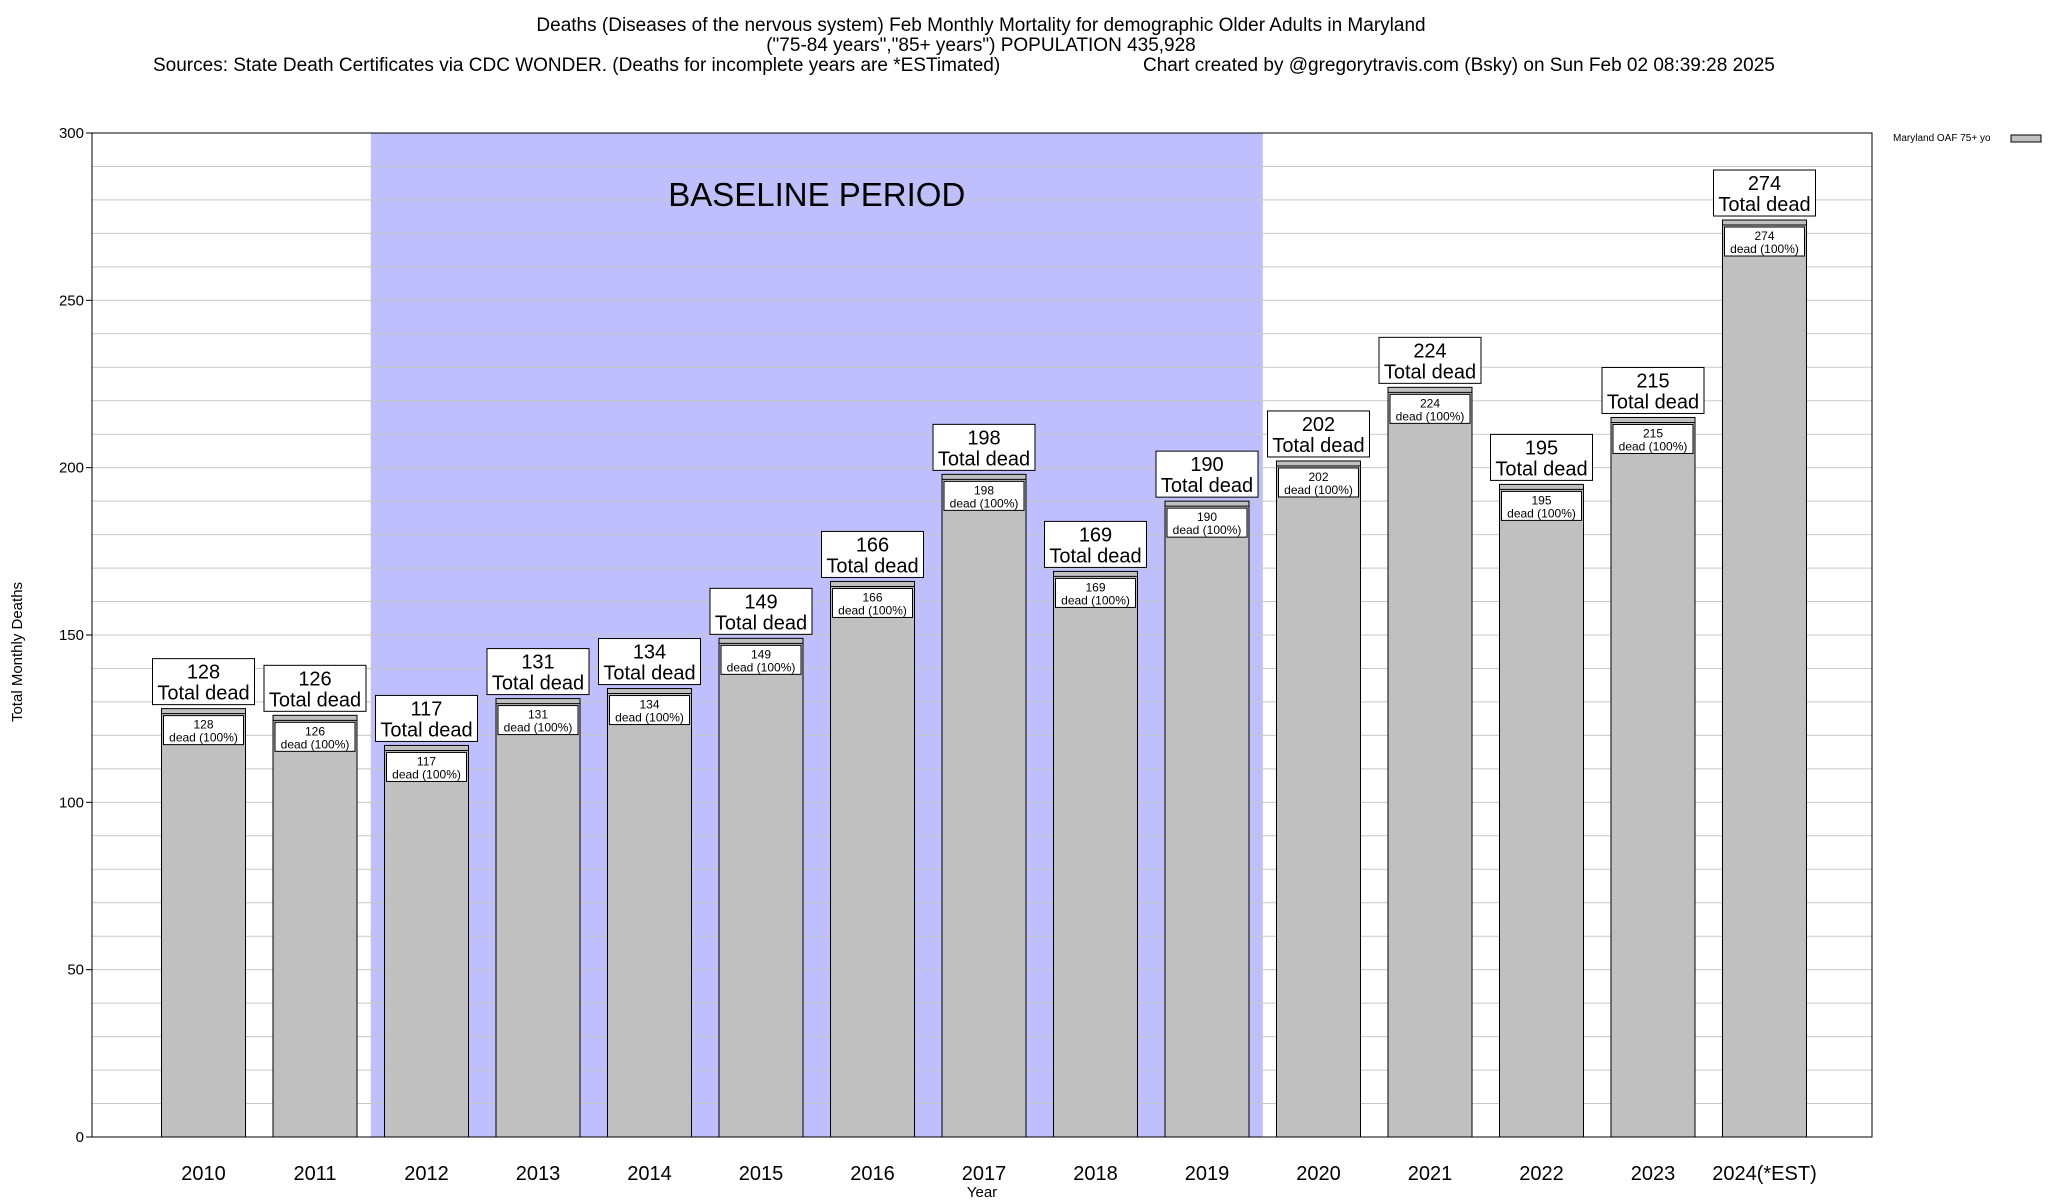  Describe the element at coordinates (760, 602) in the screenshot. I see `total-value-label: 149` at that location.